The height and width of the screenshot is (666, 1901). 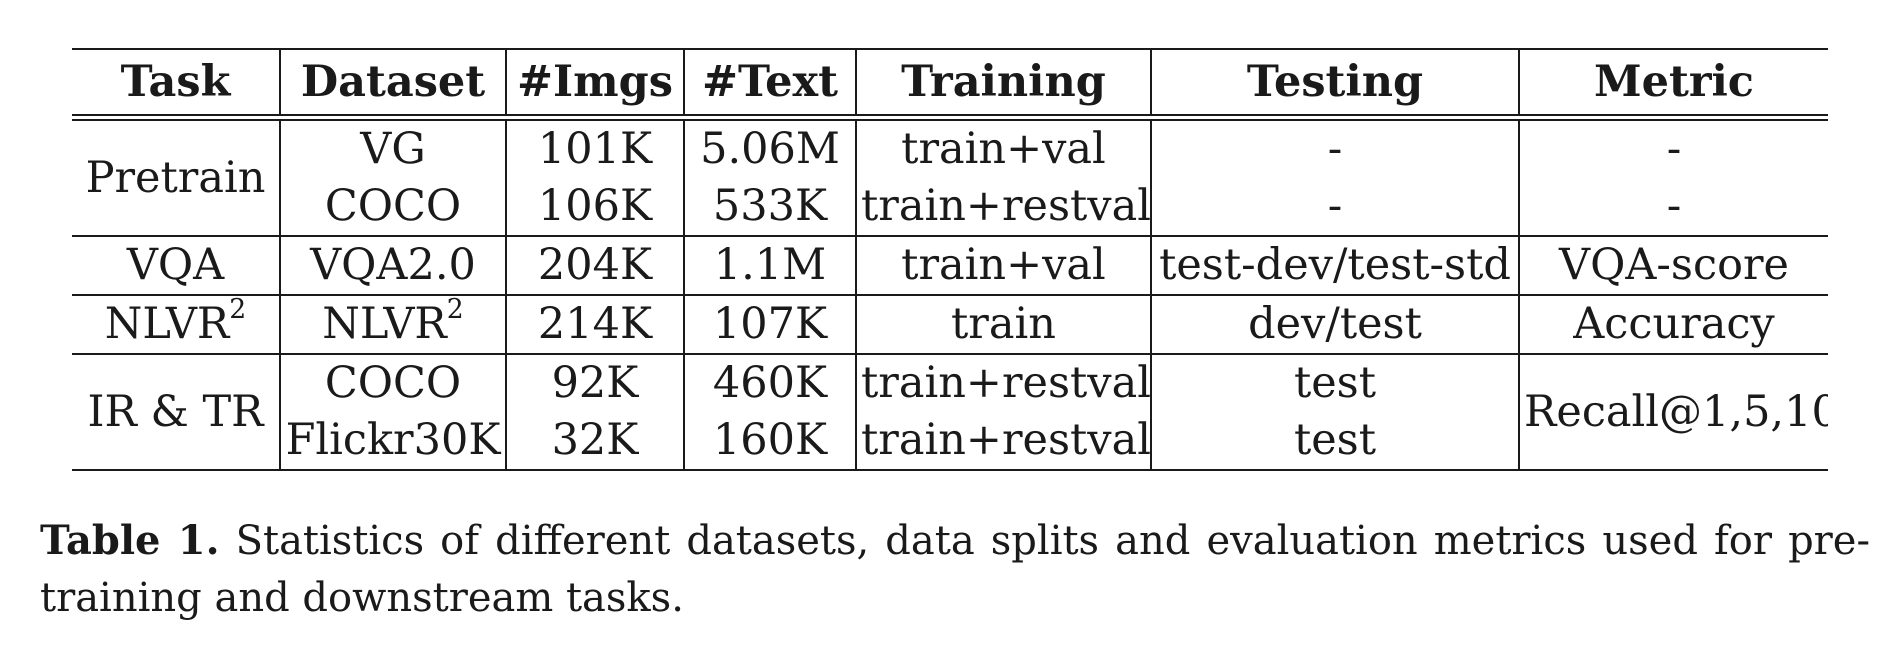 I want to click on task-cell-ir-tr: IR & TR, so click(x=176, y=412).